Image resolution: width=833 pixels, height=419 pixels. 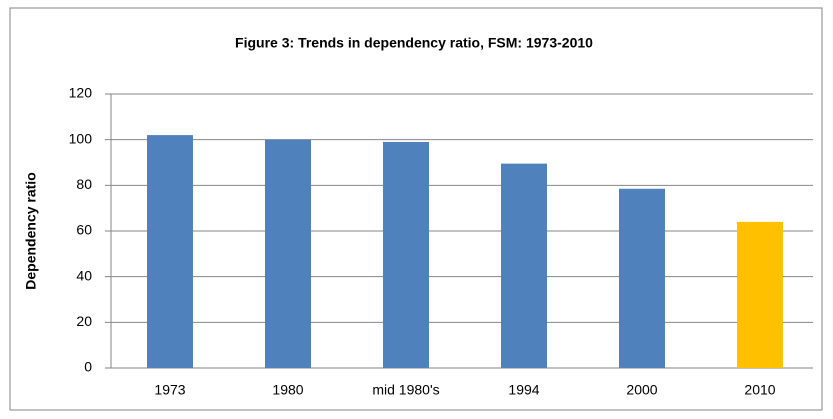 I want to click on y-tick-label: 100, so click(x=81, y=138).